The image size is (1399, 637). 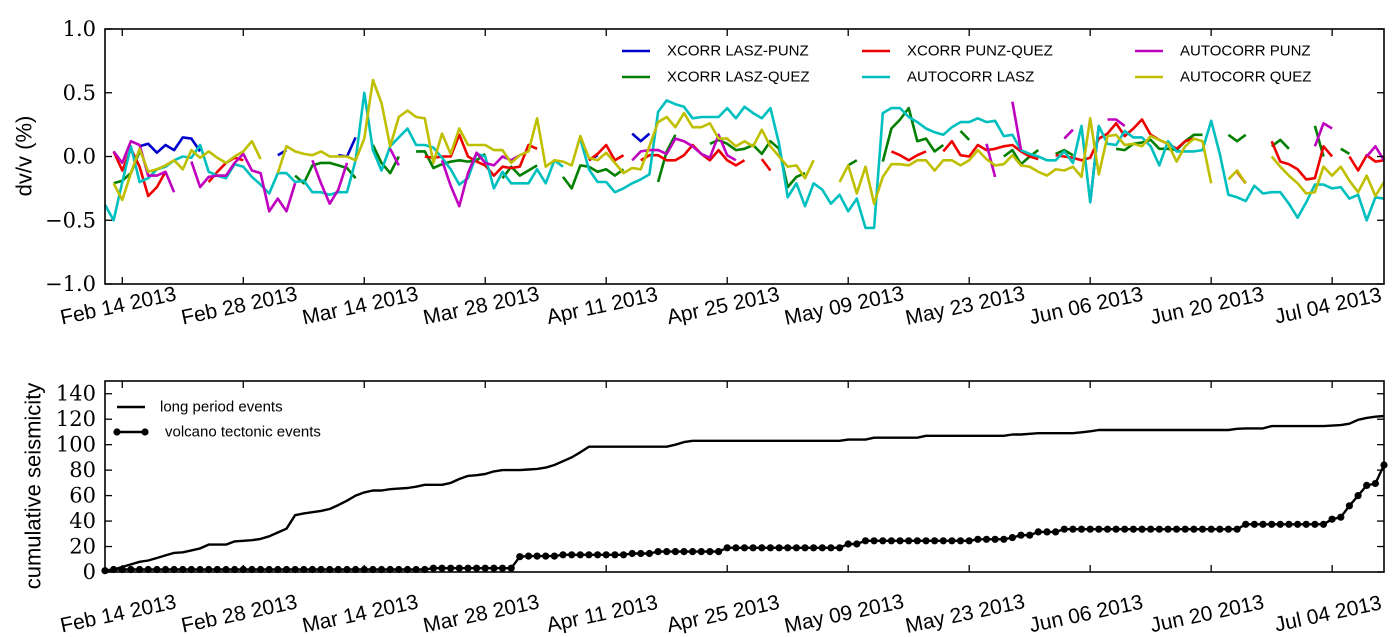 What do you see at coordinates (965, 613) in the screenshot?
I see `x-tick-label: May 23 2013` at bounding box center [965, 613].